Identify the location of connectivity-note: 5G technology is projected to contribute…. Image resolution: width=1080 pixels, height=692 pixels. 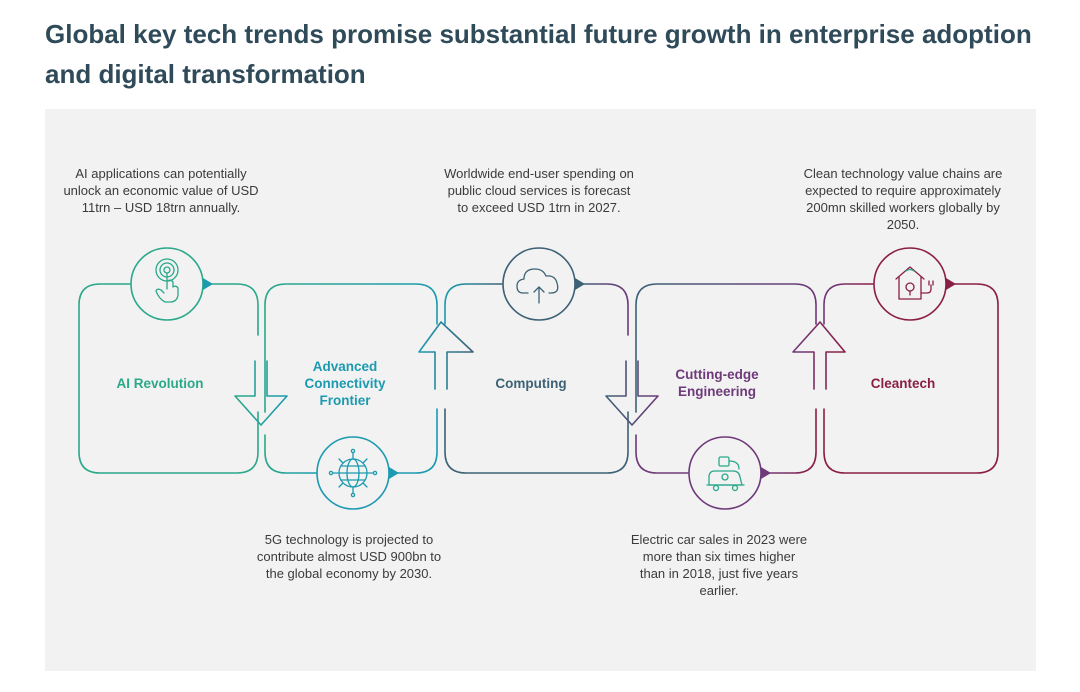
(349, 556).